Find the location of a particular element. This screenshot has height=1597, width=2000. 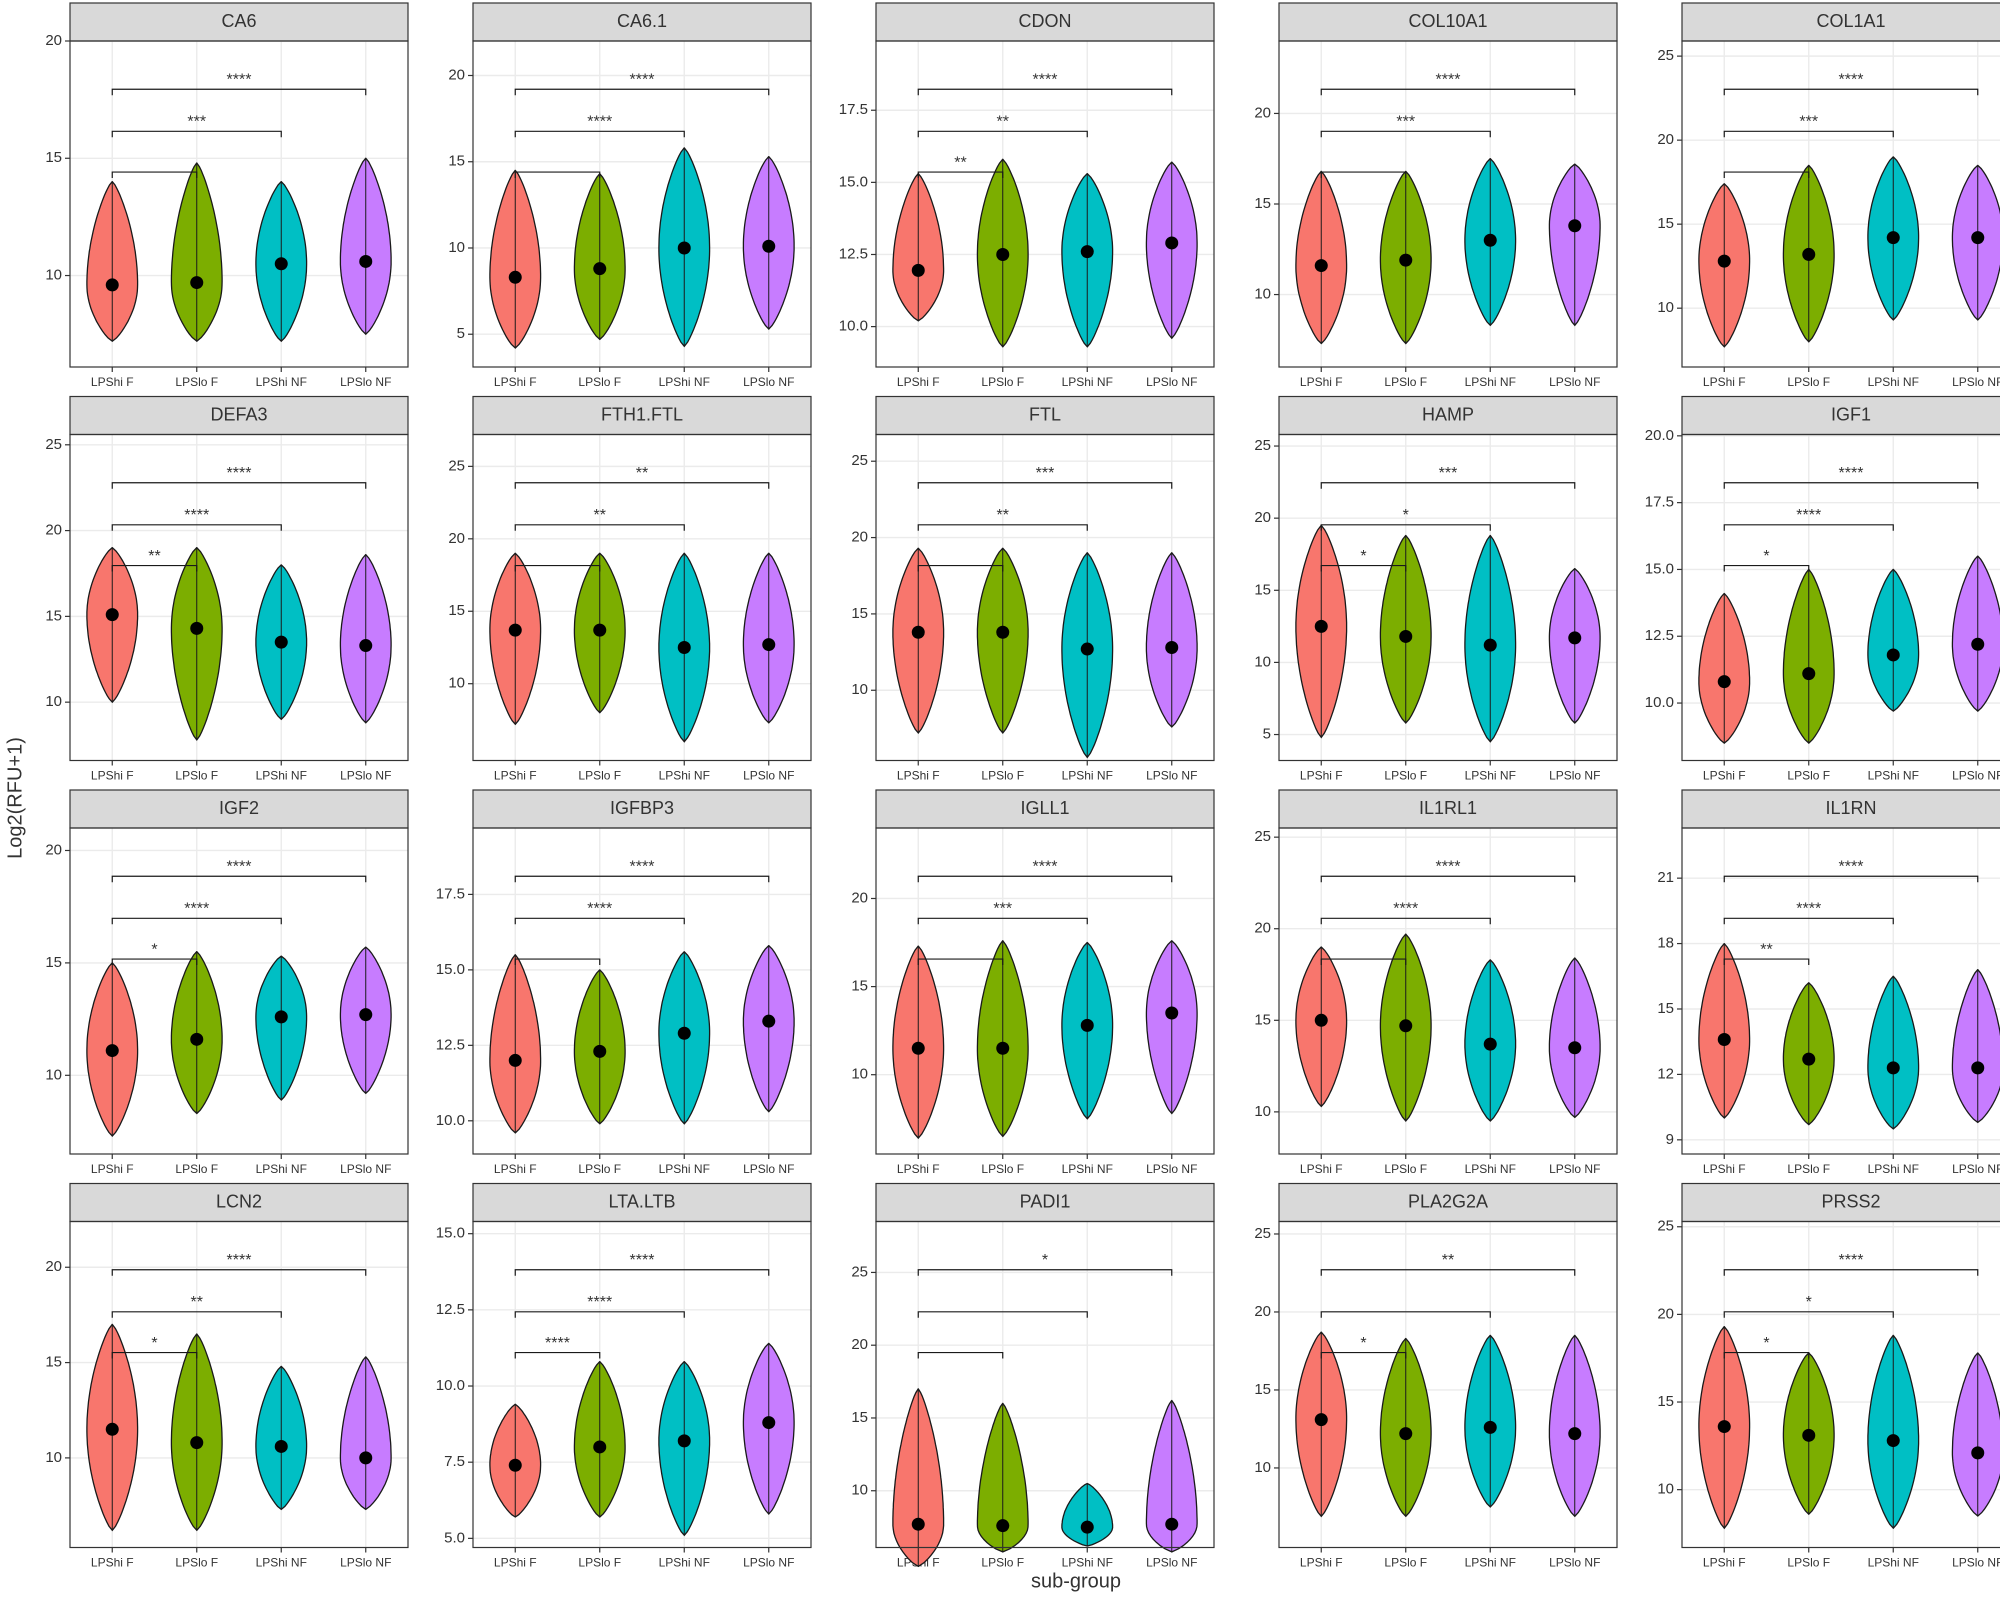

y-tick-label: 20.0 is located at coordinates (1659, 435).